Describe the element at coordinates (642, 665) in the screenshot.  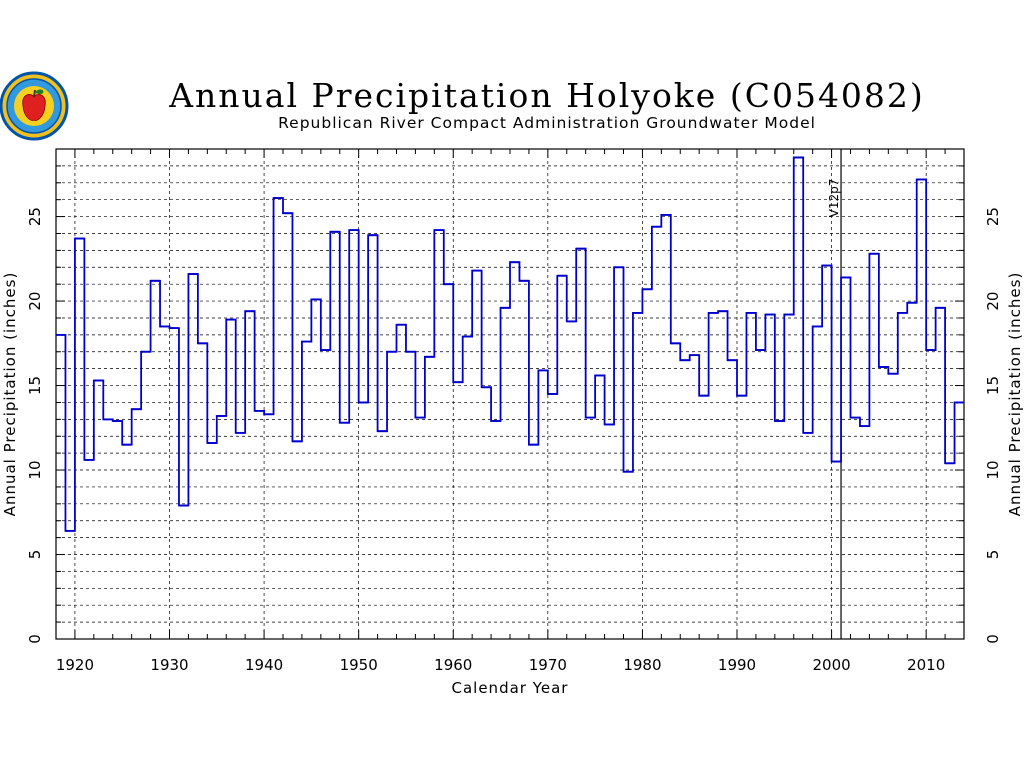
I see `x-tick-label: 1980` at that location.